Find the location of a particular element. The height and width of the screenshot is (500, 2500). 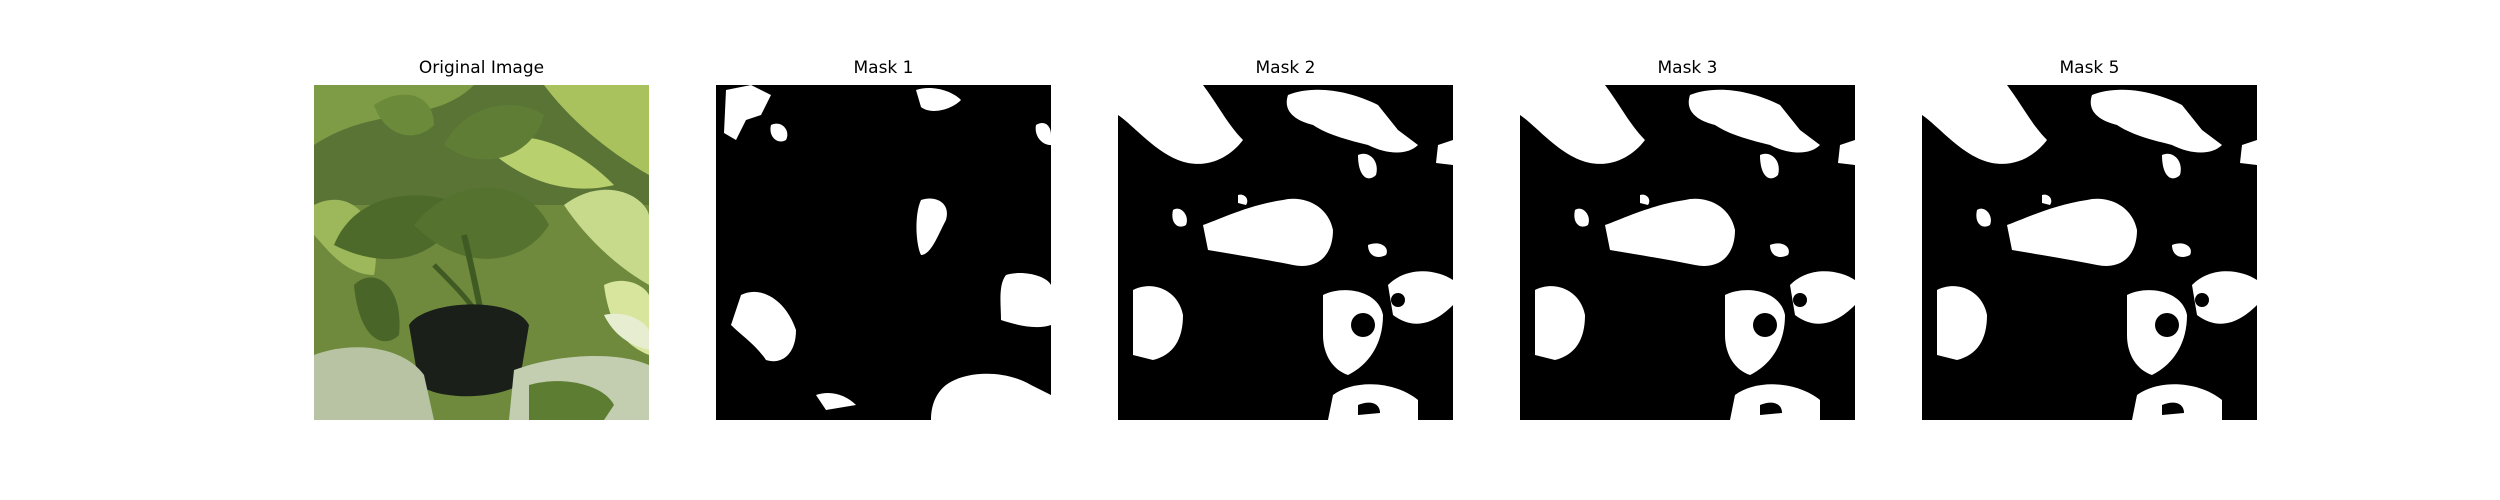

mask-5-image is located at coordinates (2089, 252).